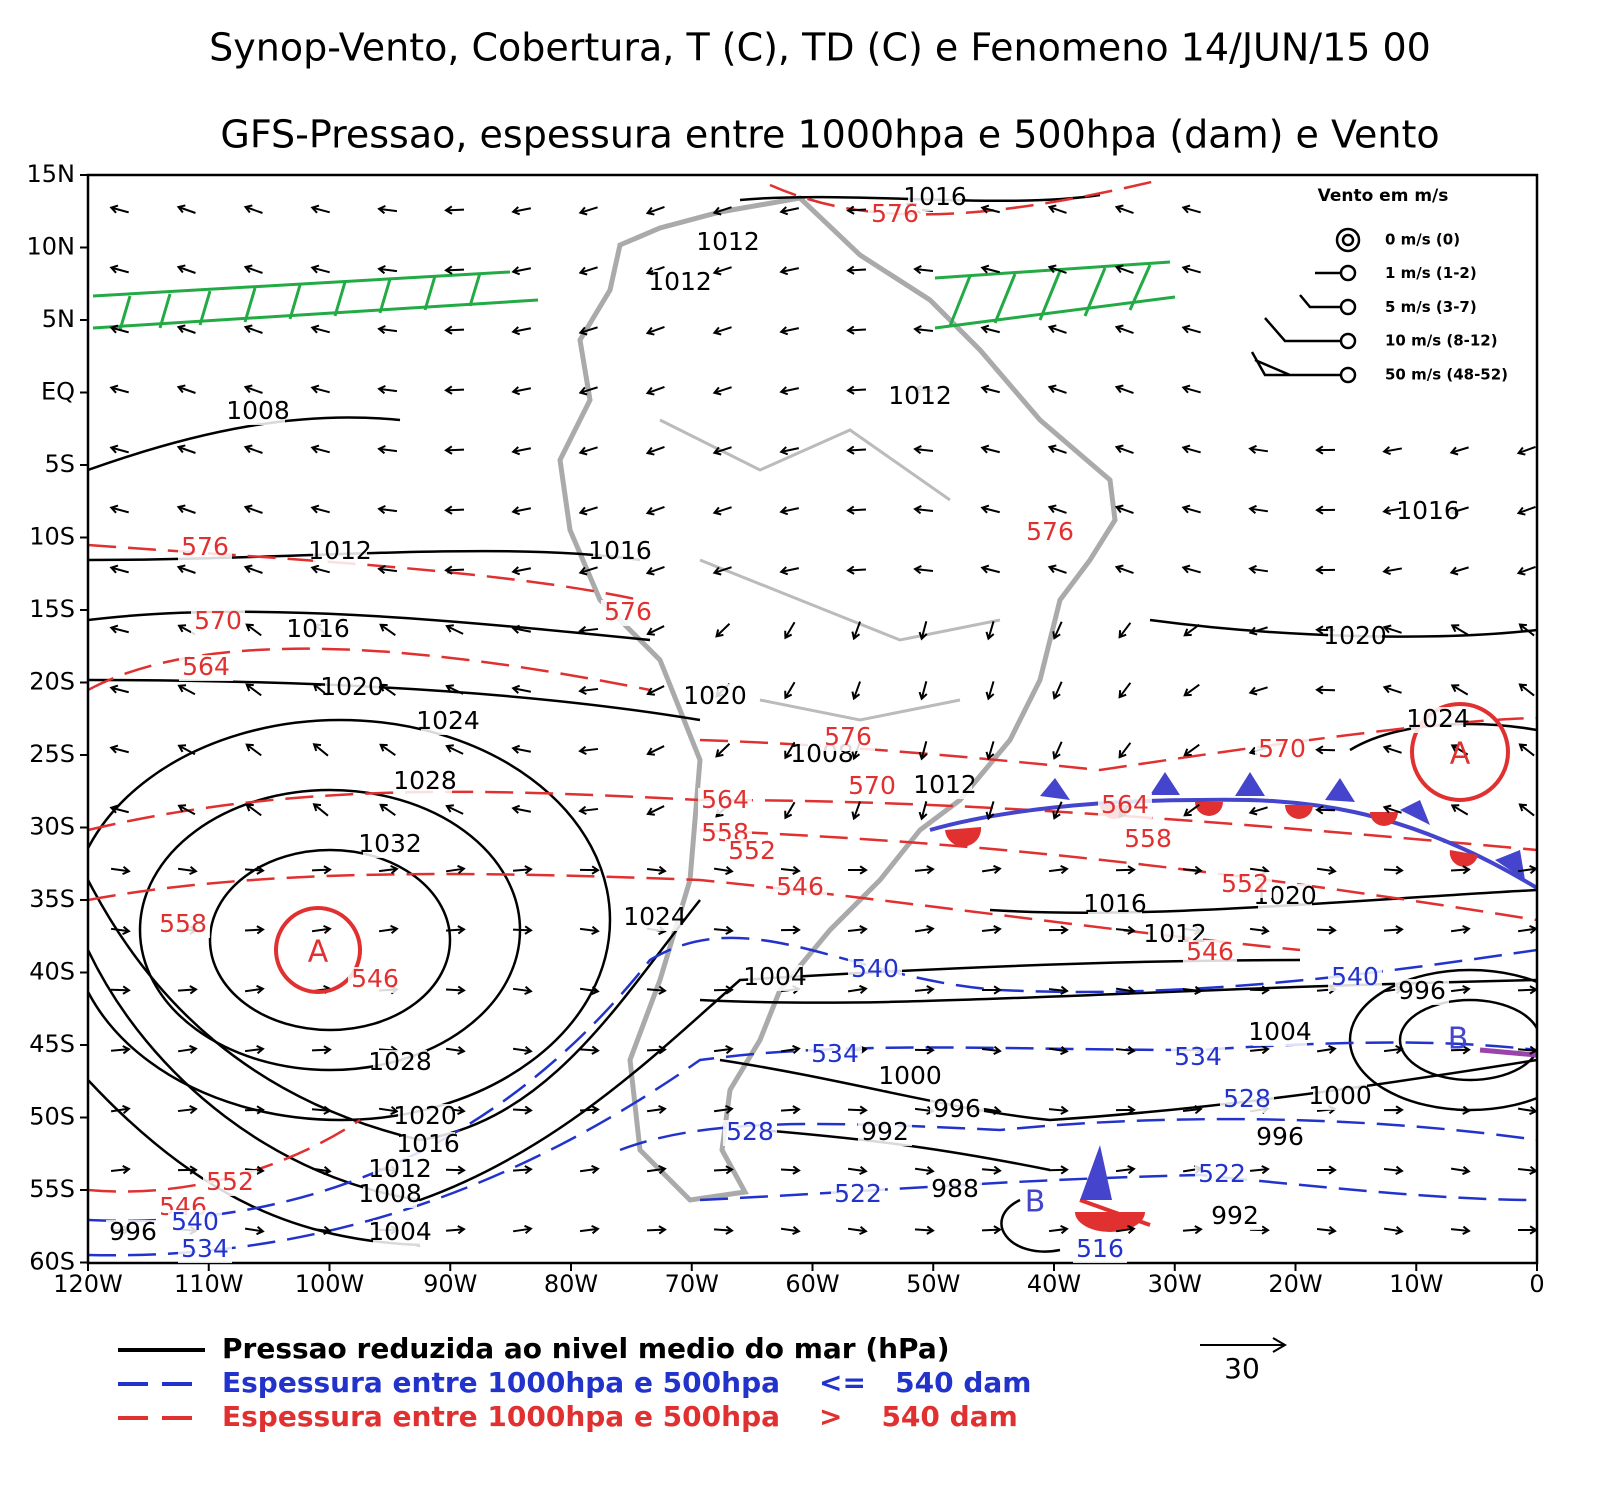  Describe the element at coordinates (1125, 804) in the screenshot. I see `thickness-label: 564` at that location.